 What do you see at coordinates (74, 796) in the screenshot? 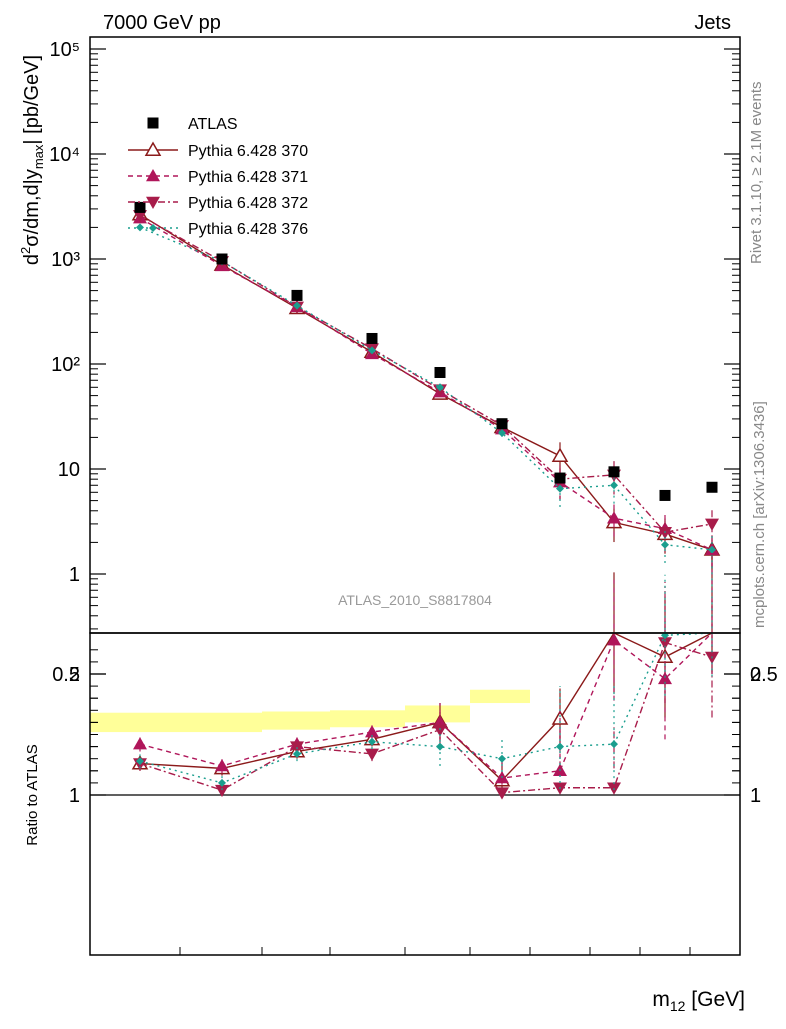
I see `ratio-tick-label: 1` at bounding box center [74, 796].